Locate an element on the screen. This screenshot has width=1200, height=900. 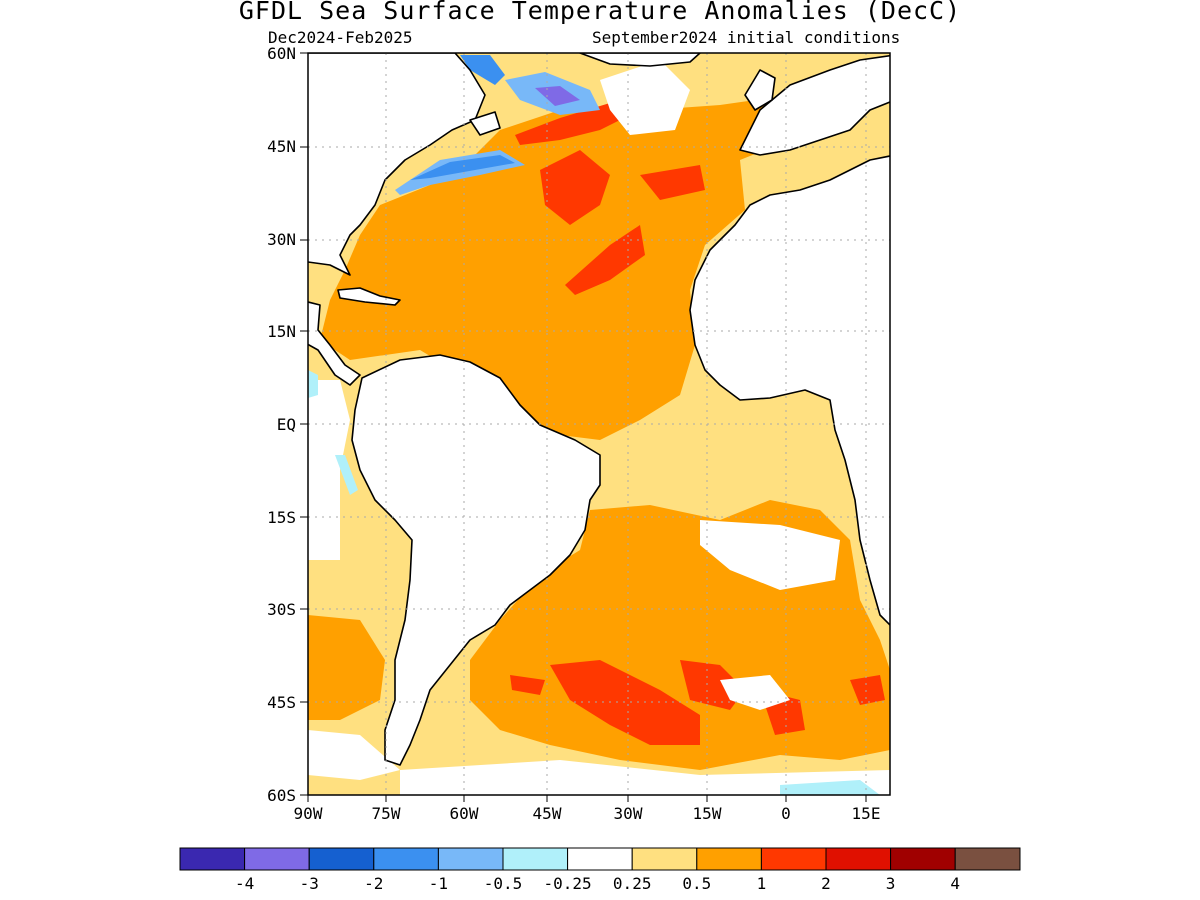
lat-label-7: 45S is located at coordinates (281, 702).